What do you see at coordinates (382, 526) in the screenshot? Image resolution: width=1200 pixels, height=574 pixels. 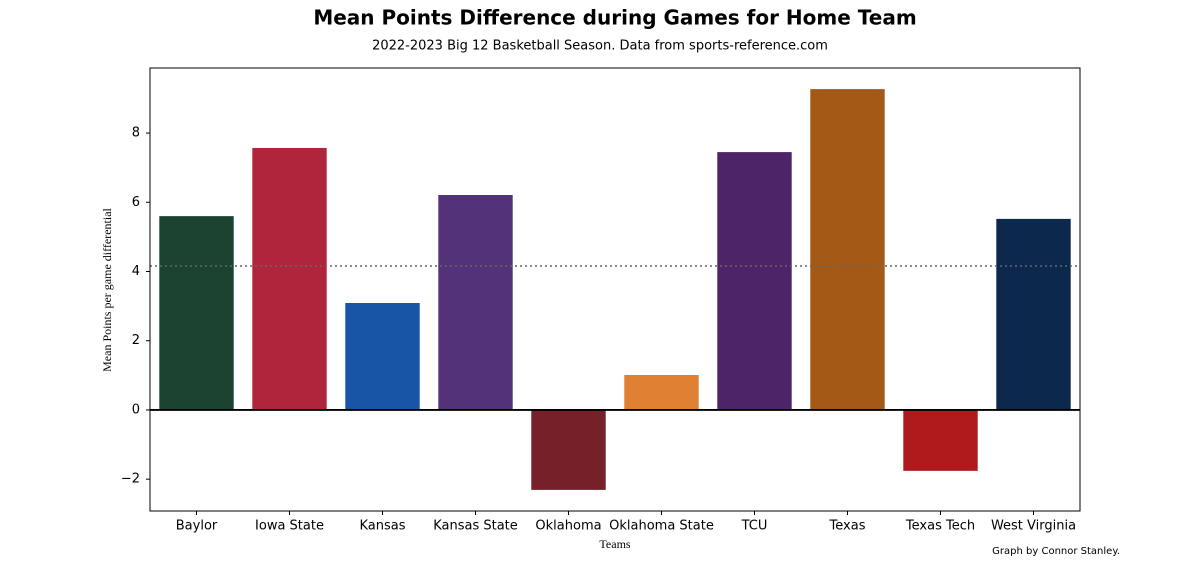 I see `x-tick-label: Kansas` at bounding box center [382, 526].